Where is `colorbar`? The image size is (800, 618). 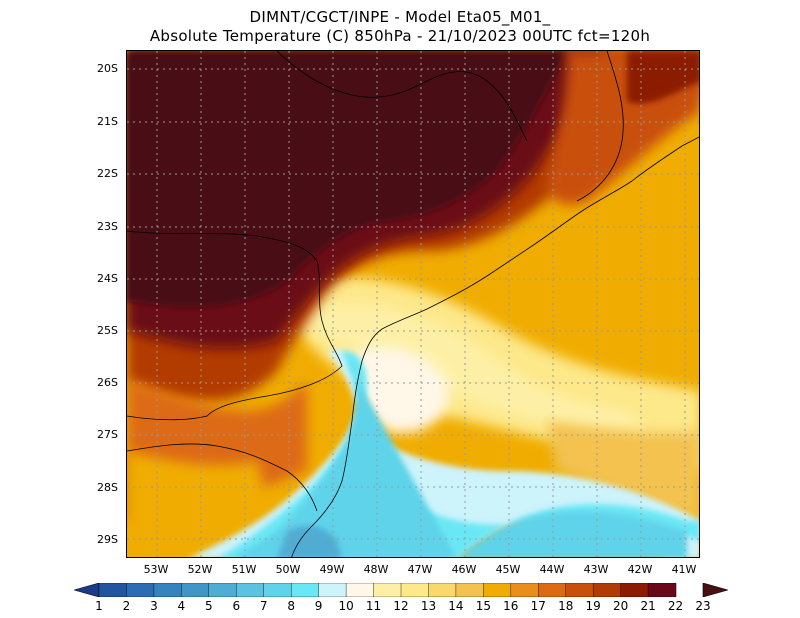 colorbar is located at coordinates (401, 590).